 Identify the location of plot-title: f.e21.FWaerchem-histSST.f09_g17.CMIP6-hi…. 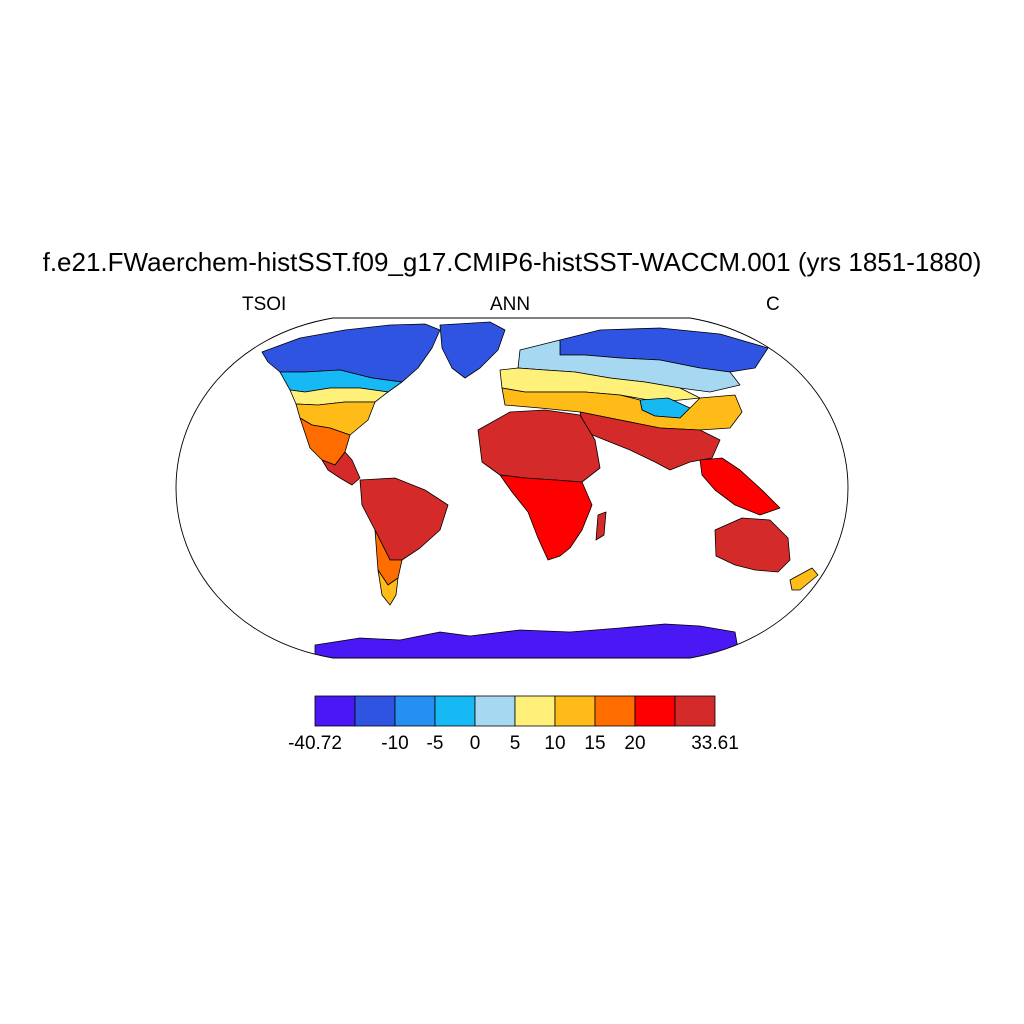
(512, 262).